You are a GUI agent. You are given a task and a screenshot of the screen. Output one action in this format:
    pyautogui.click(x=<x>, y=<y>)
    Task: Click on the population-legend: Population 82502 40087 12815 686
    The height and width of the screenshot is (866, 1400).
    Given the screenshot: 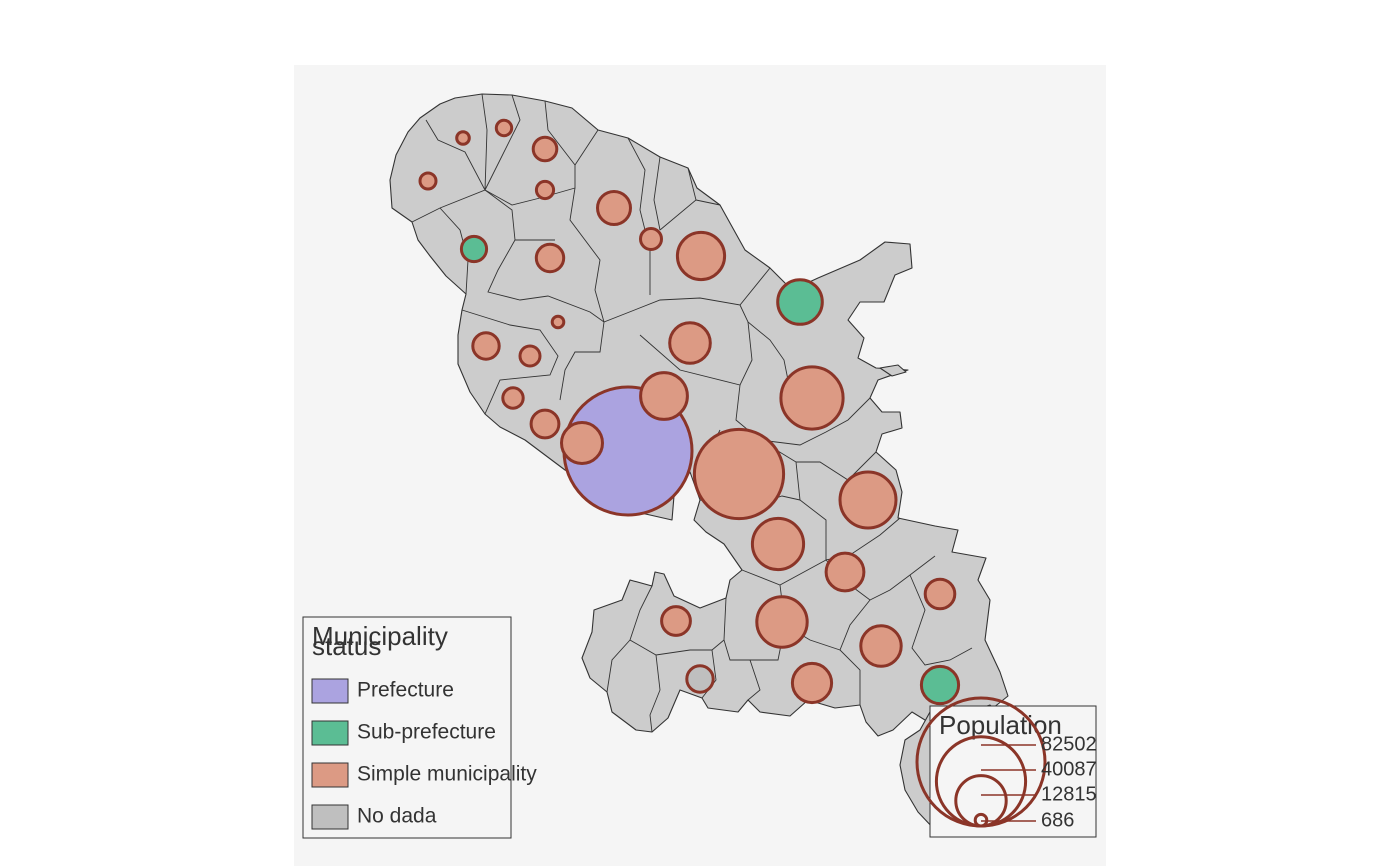 What is the action you would take?
    pyautogui.click(x=1006, y=767)
    